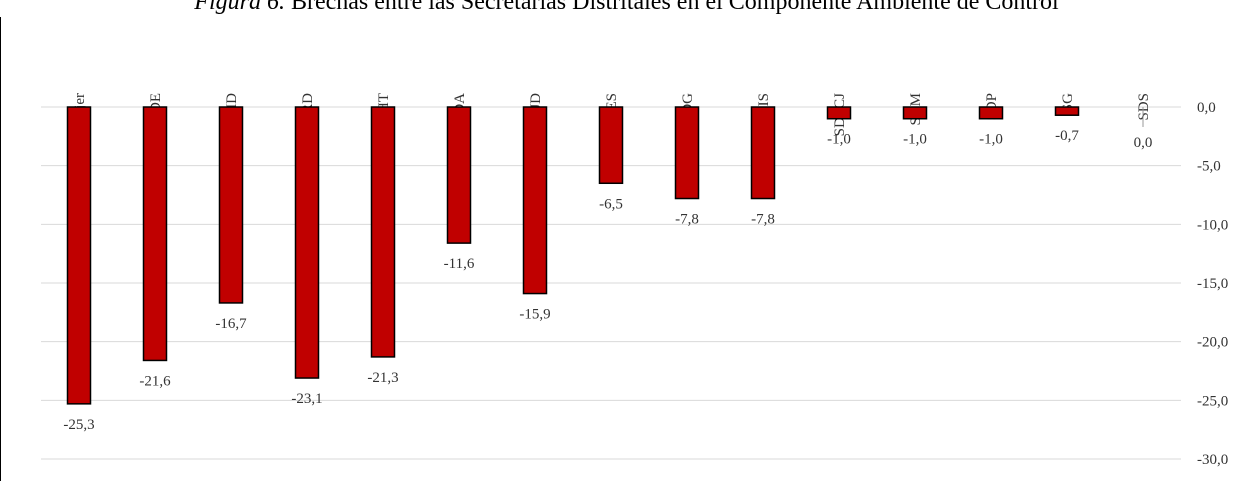  I want to click on data-label: -21,3, so click(382, 378).